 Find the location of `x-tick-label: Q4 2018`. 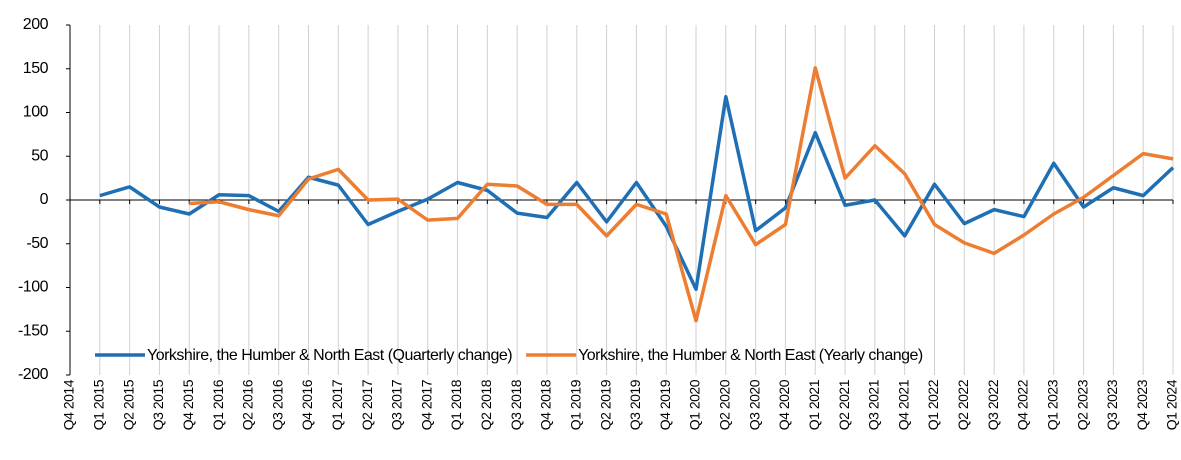

x-tick-label: Q4 2018 is located at coordinates (546, 404).